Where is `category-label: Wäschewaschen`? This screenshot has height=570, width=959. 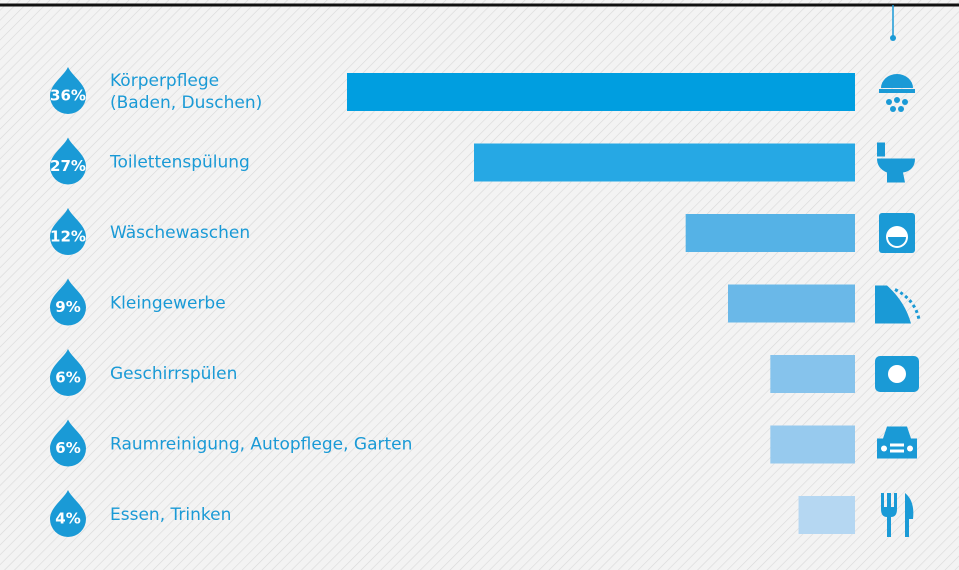
category-label: Wäschewaschen is located at coordinates (180, 233).